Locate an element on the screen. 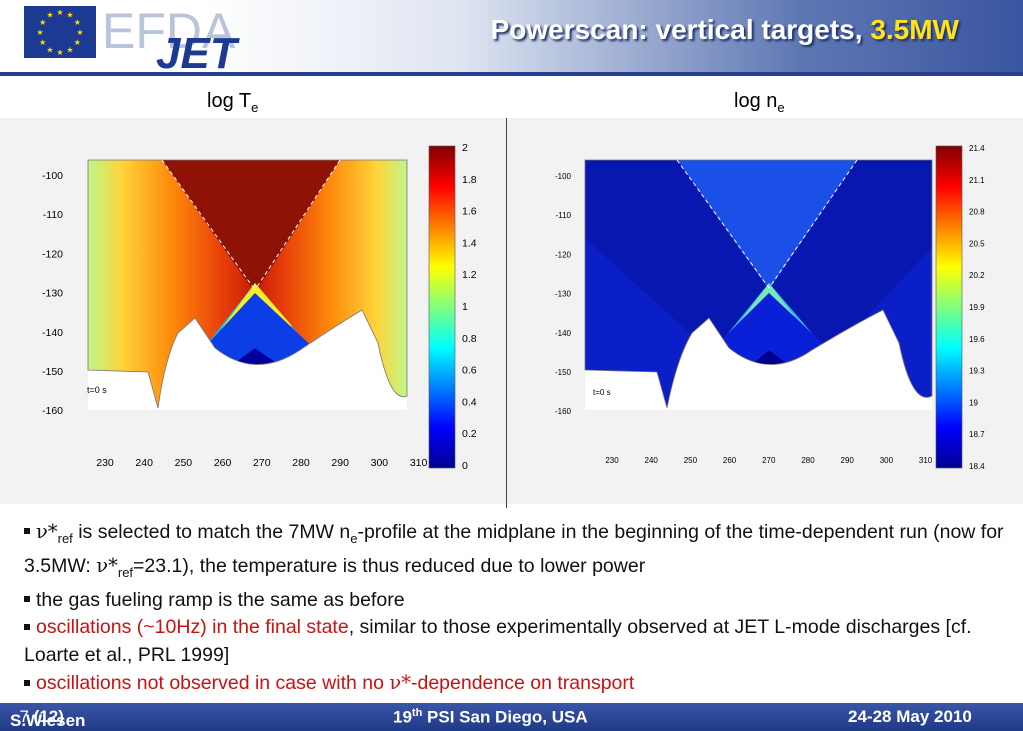 Image resolution: width=1023 pixels, height=731 pixels. sub-e: e is located at coordinates (354, 538).